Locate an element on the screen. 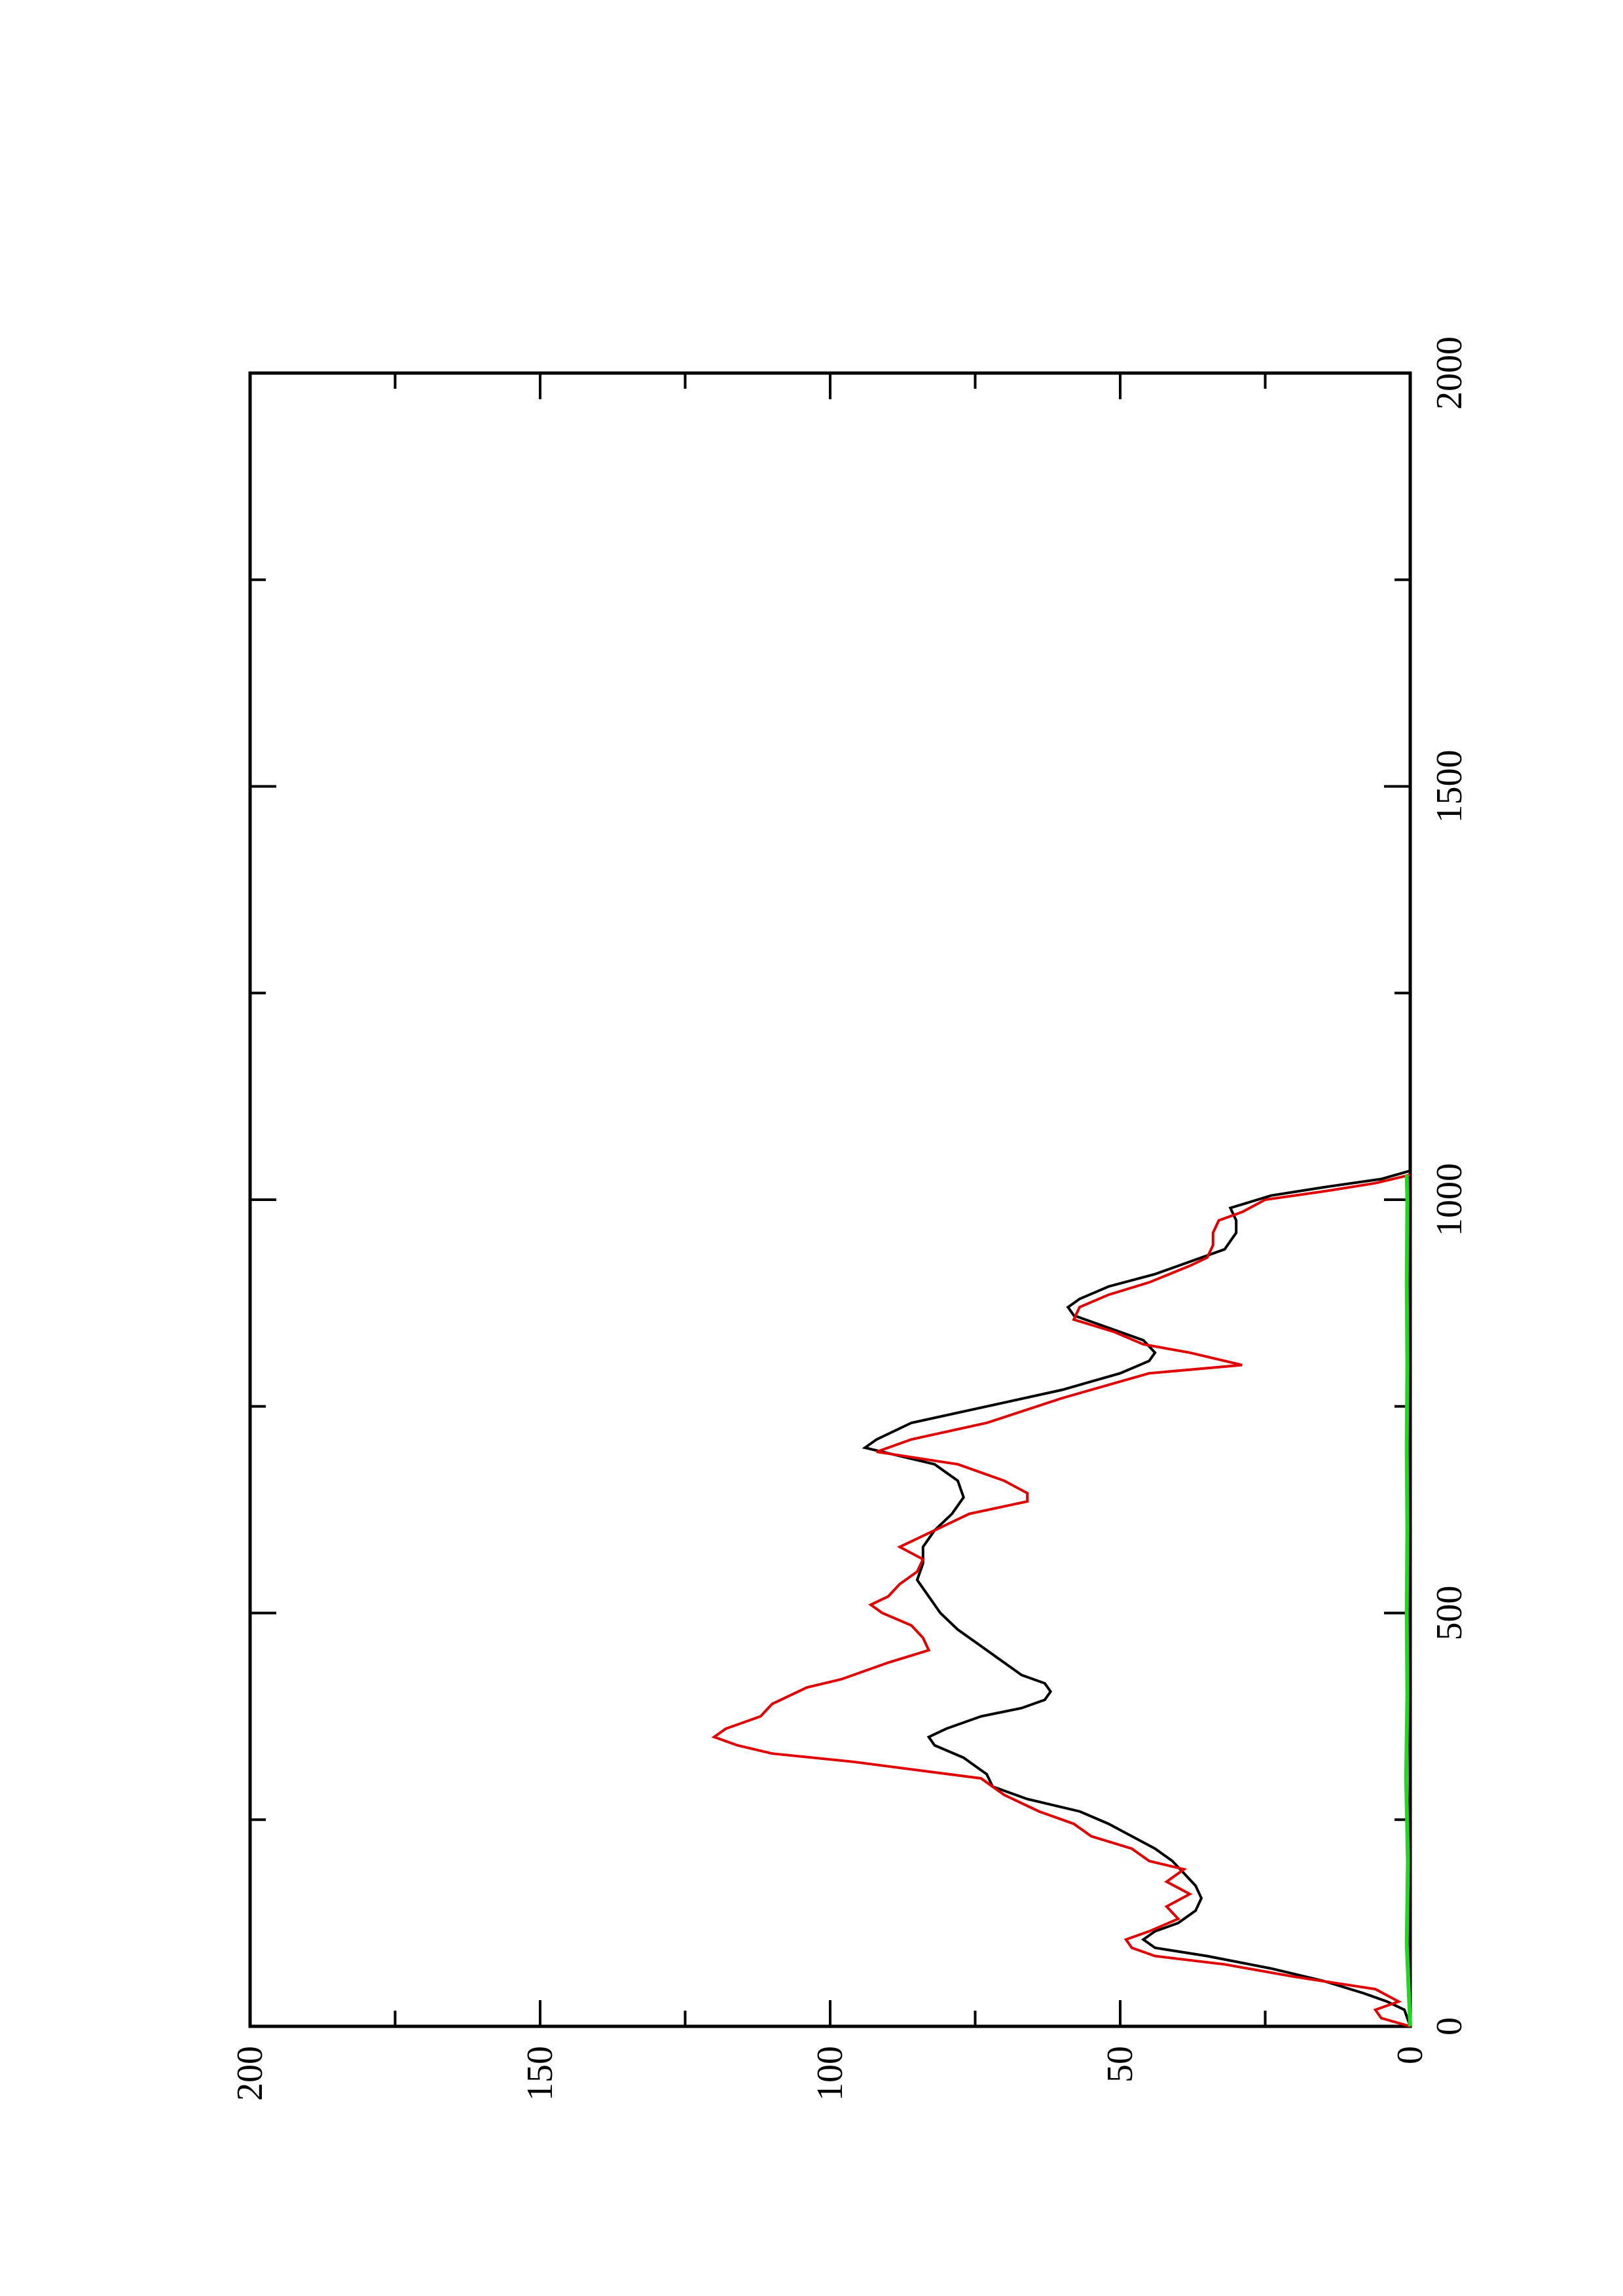 This screenshot has height=2296, width=1623. y-tick-label: 150 is located at coordinates (540, 2073).